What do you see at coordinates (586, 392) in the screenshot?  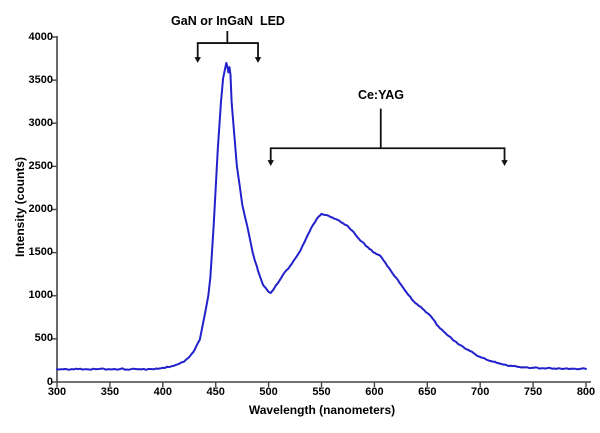 I see `x-tick-label: 800` at bounding box center [586, 392].